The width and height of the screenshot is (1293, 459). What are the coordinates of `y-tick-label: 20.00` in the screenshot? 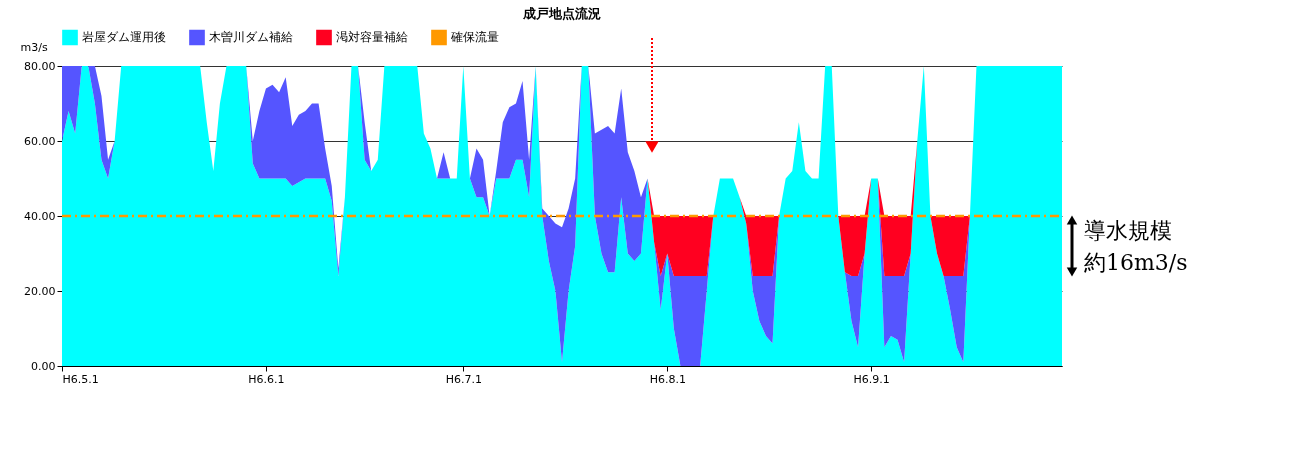 It's located at (40, 291).